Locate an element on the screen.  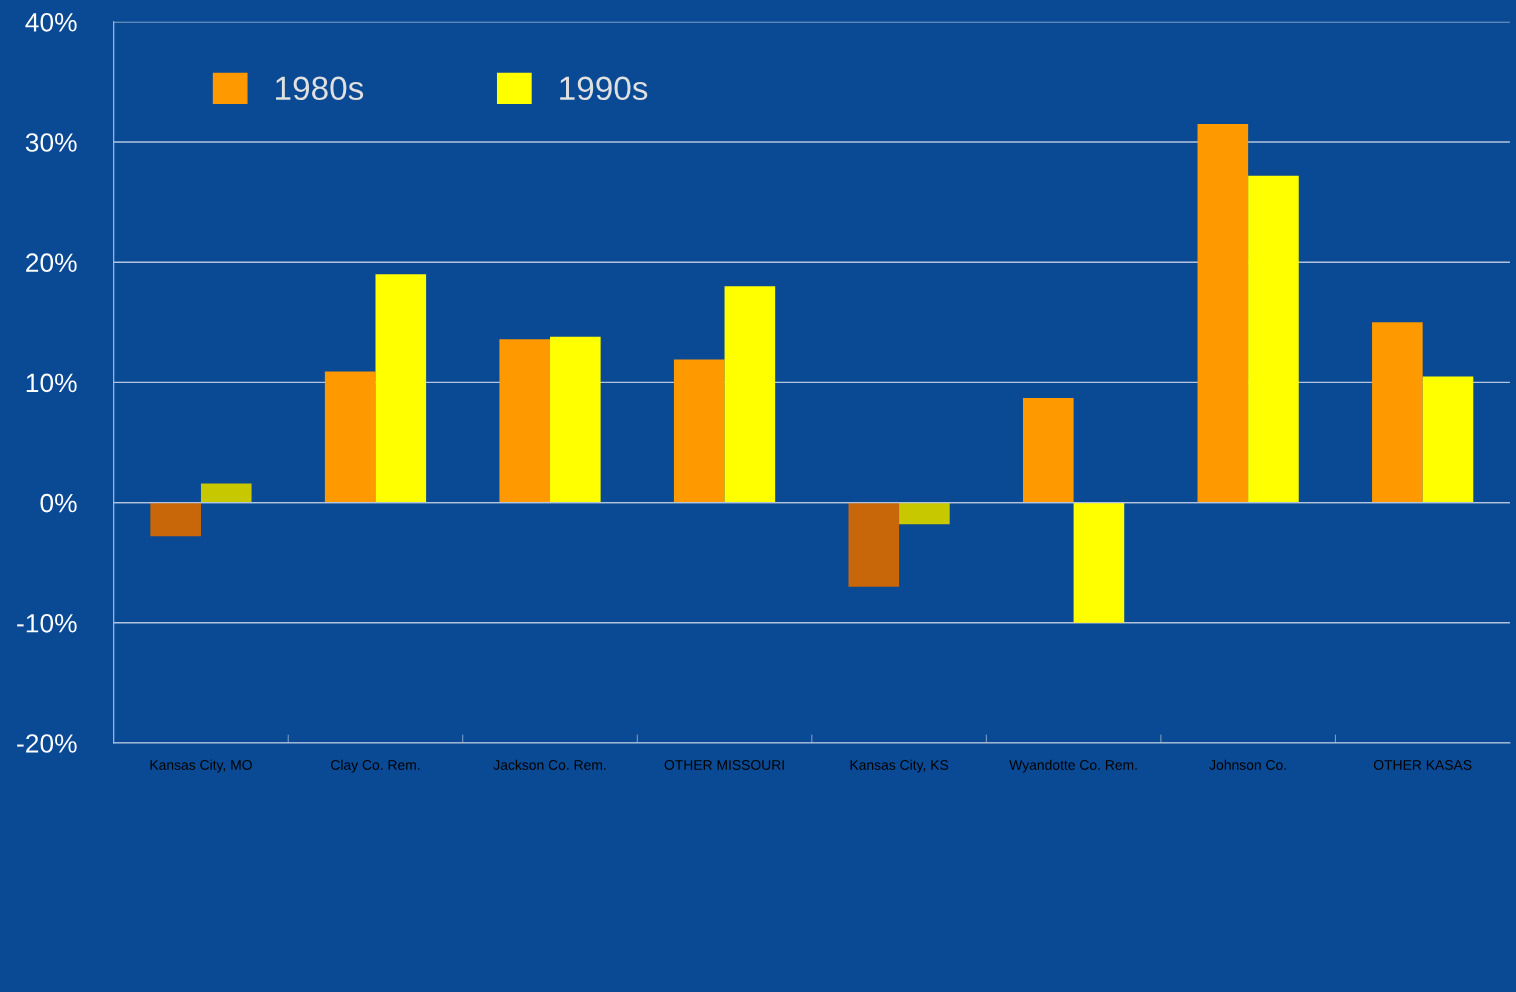
y-tick-label: 40% is located at coordinates (51, 22).